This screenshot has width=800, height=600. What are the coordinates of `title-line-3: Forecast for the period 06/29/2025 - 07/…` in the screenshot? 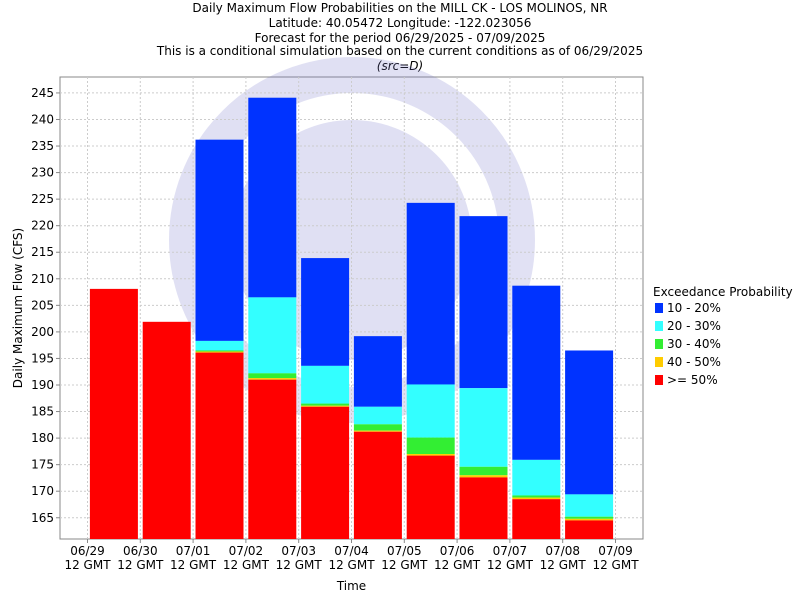 It's located at (400, 38).